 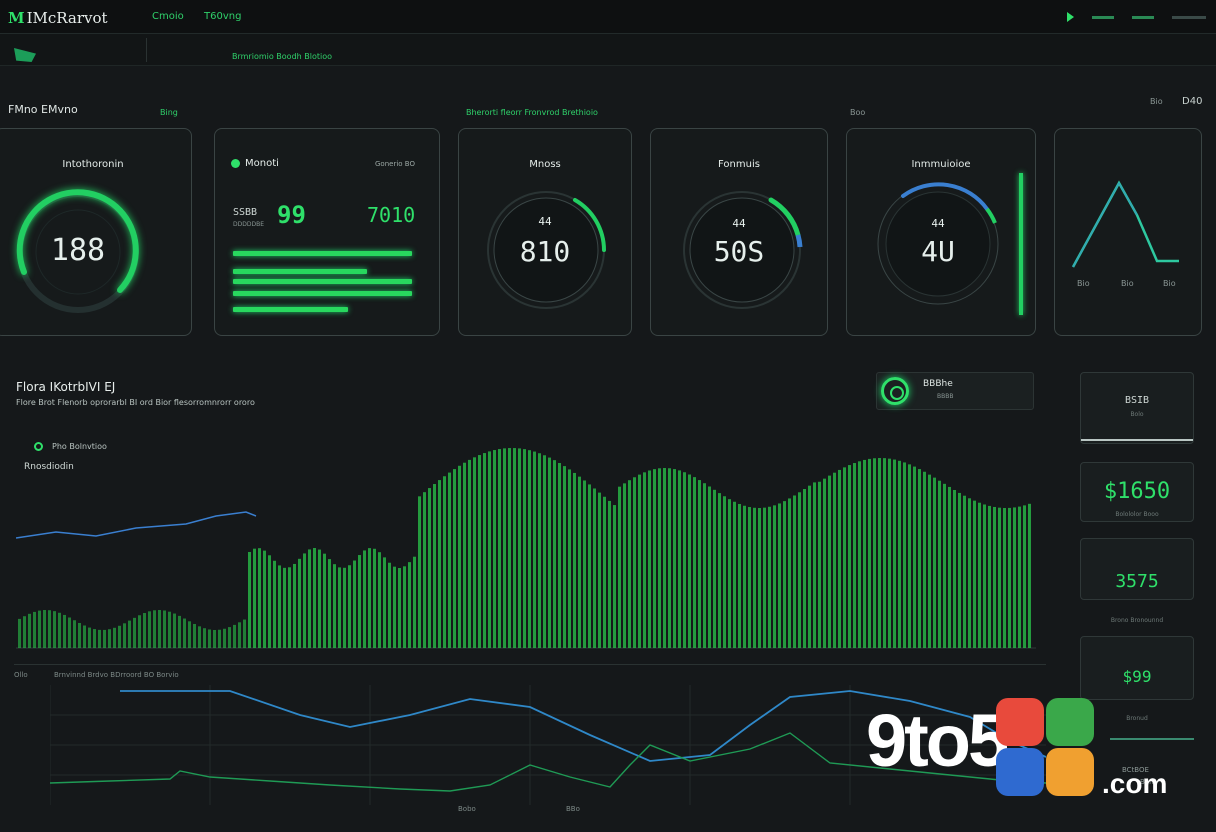 I want to click on card-title: Monoti, so click(x=262, y=163).